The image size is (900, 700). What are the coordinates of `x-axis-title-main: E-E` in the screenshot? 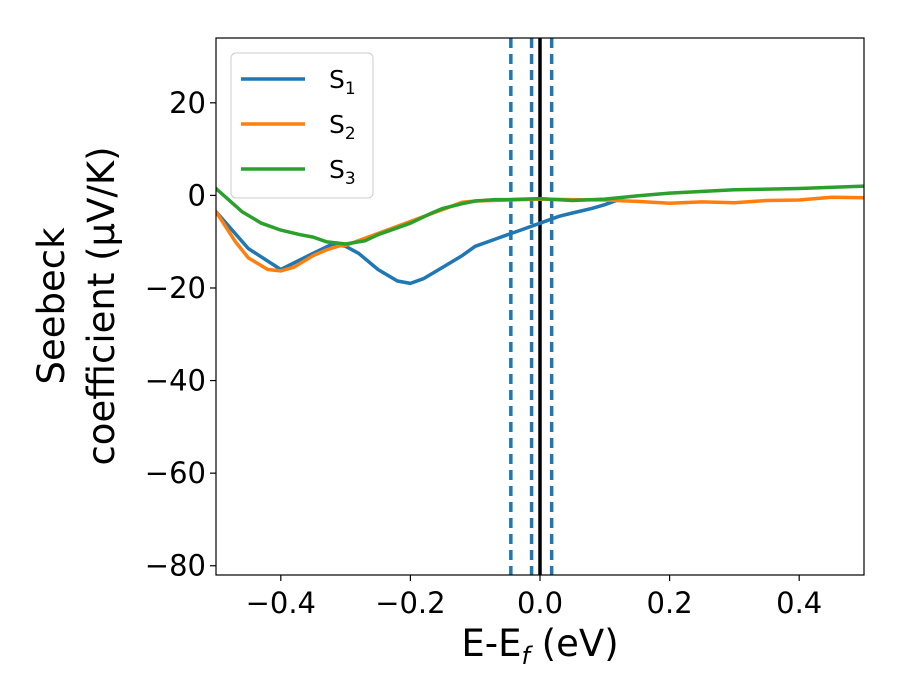 It's located at (491, 643).